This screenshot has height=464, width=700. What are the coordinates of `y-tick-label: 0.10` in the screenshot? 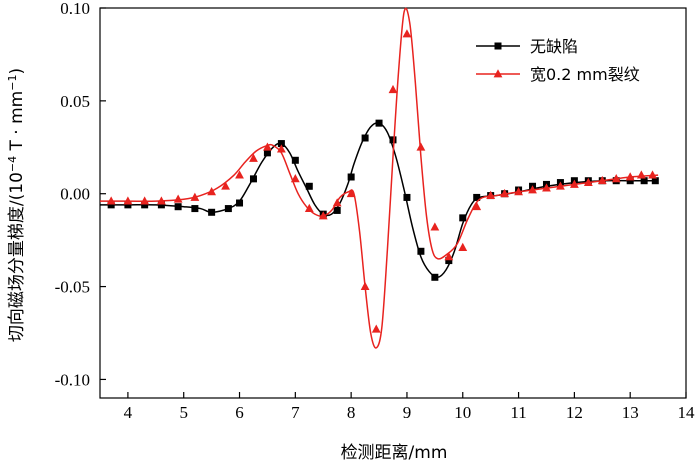 It's located at (75, 9).